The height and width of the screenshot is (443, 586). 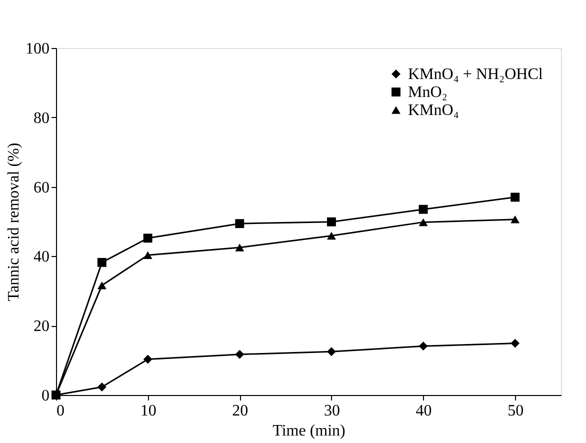 I want to click on legend-label: KMnO₄, so click(x=434, y=110).